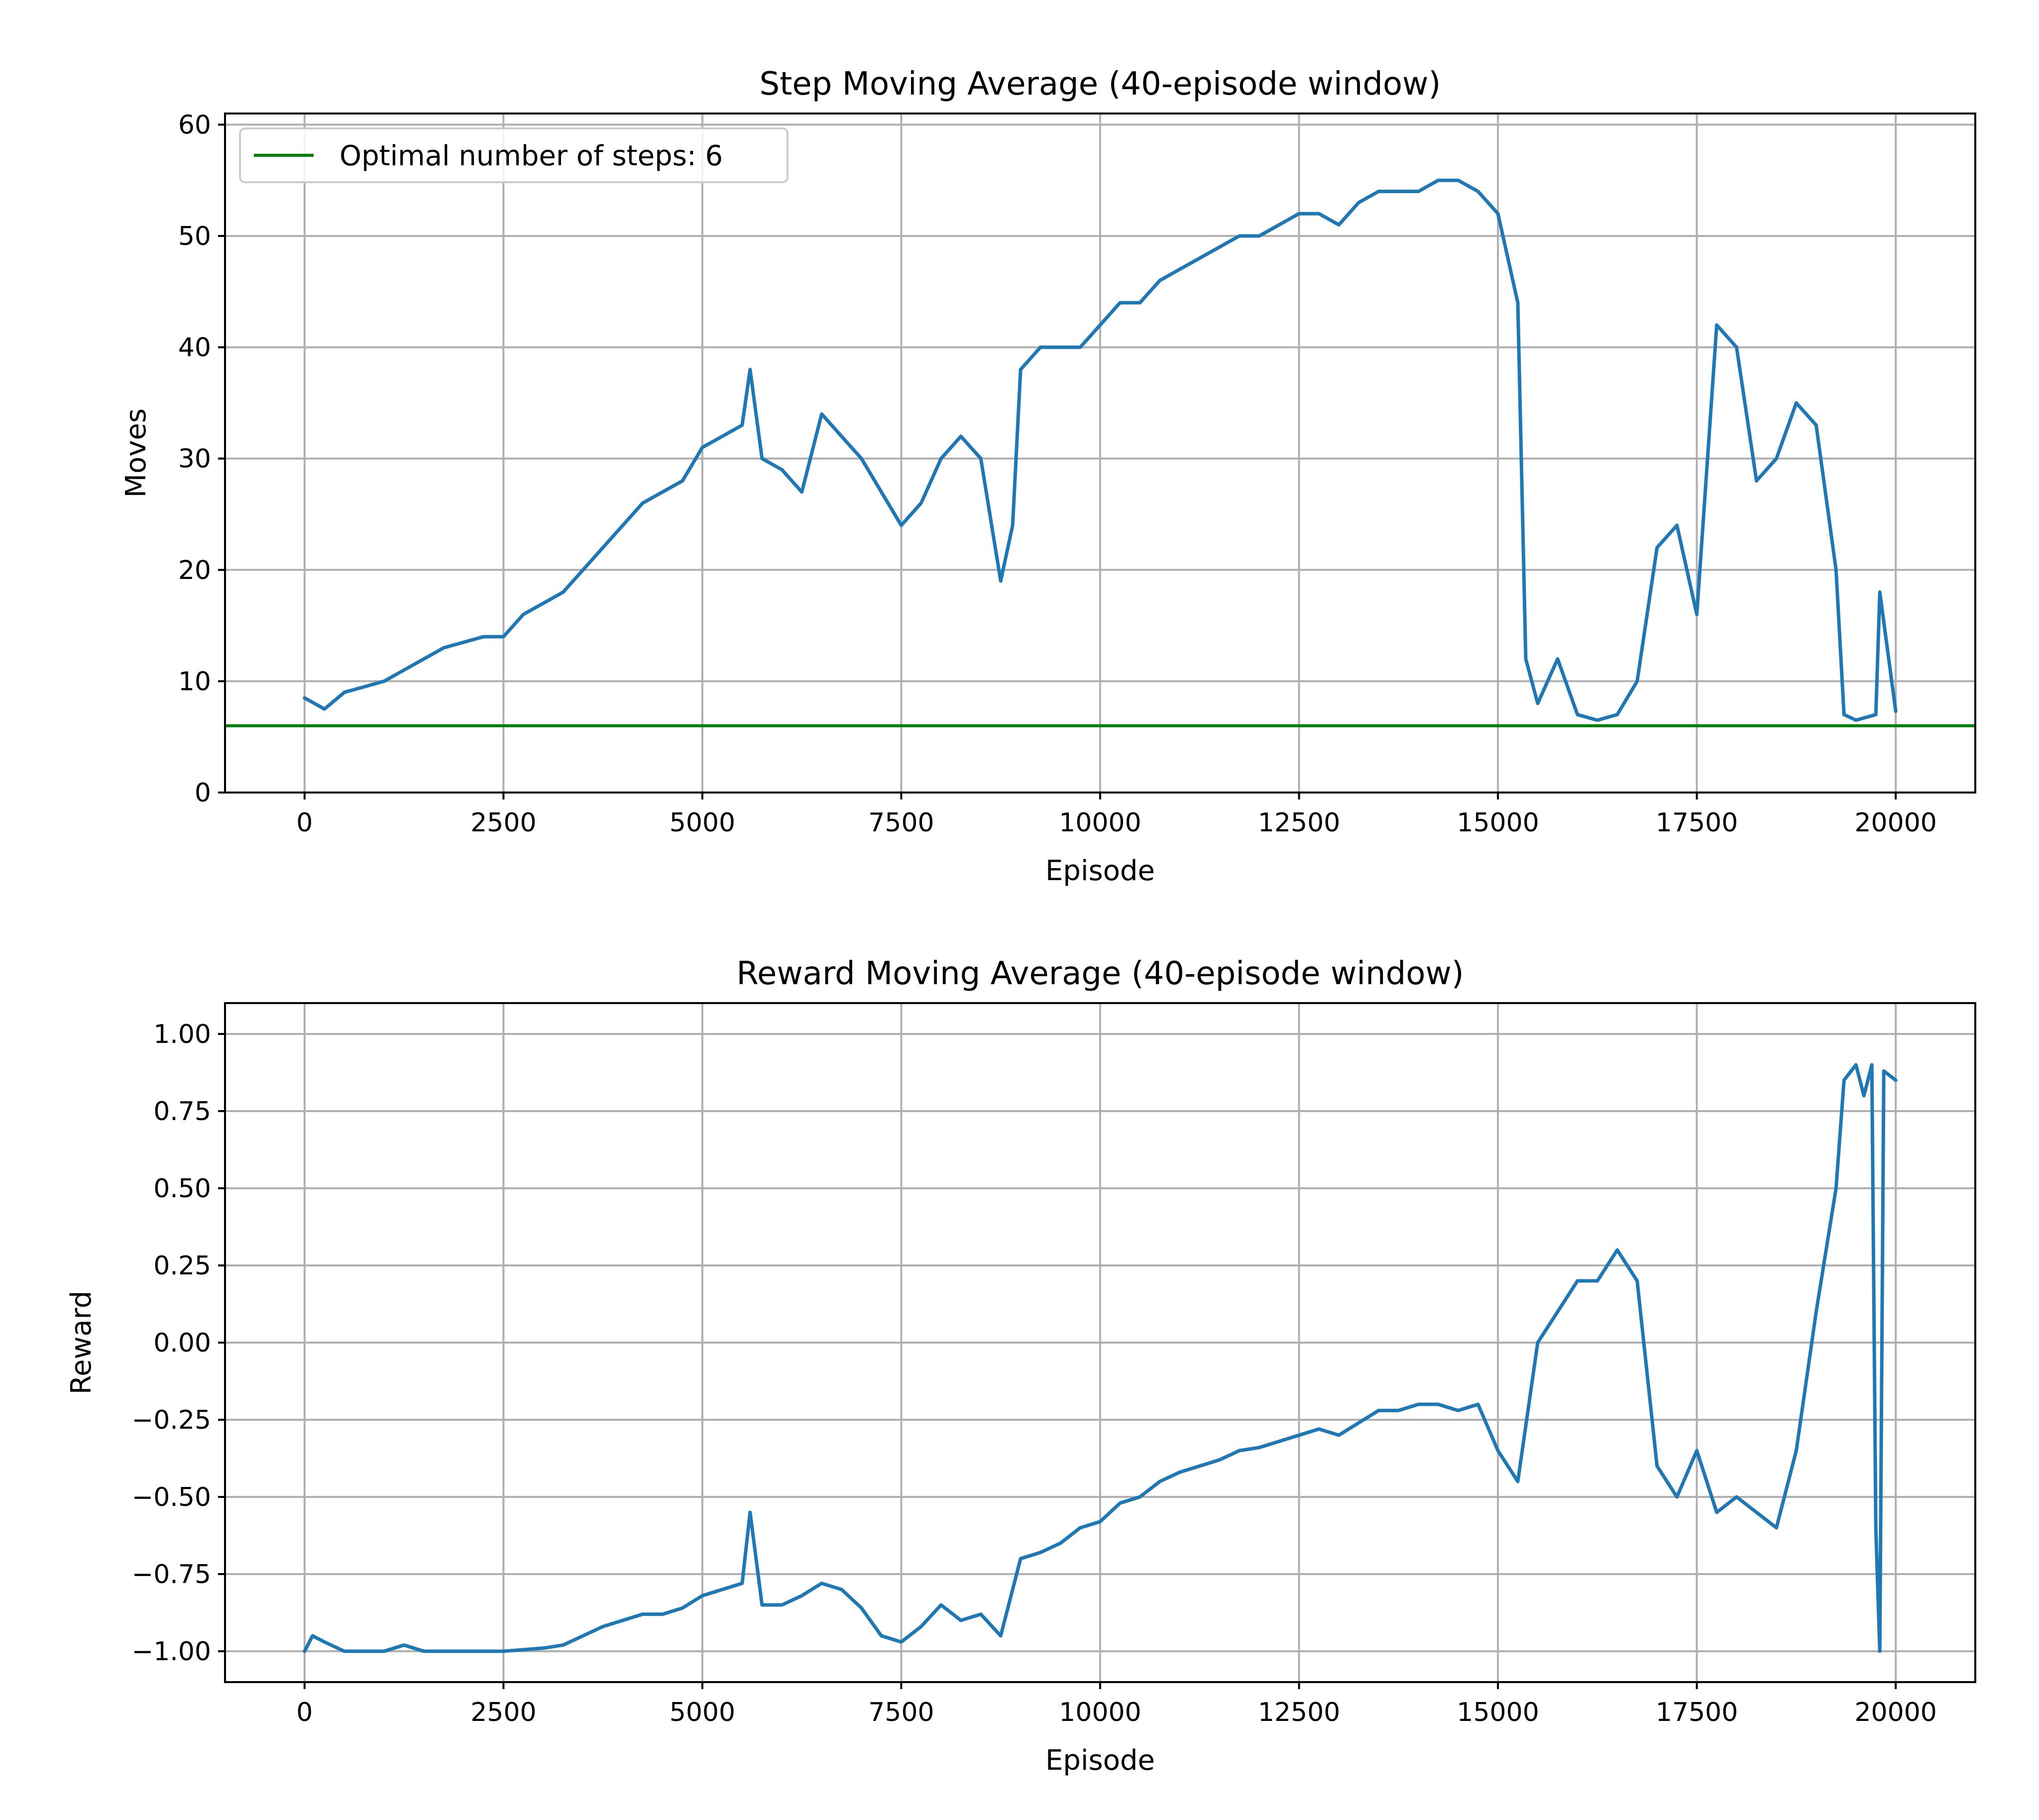  Describe the element at coordinates (182, 1034) in the screenshot. I see `reward-y-tick-label: 1.00` at that location.